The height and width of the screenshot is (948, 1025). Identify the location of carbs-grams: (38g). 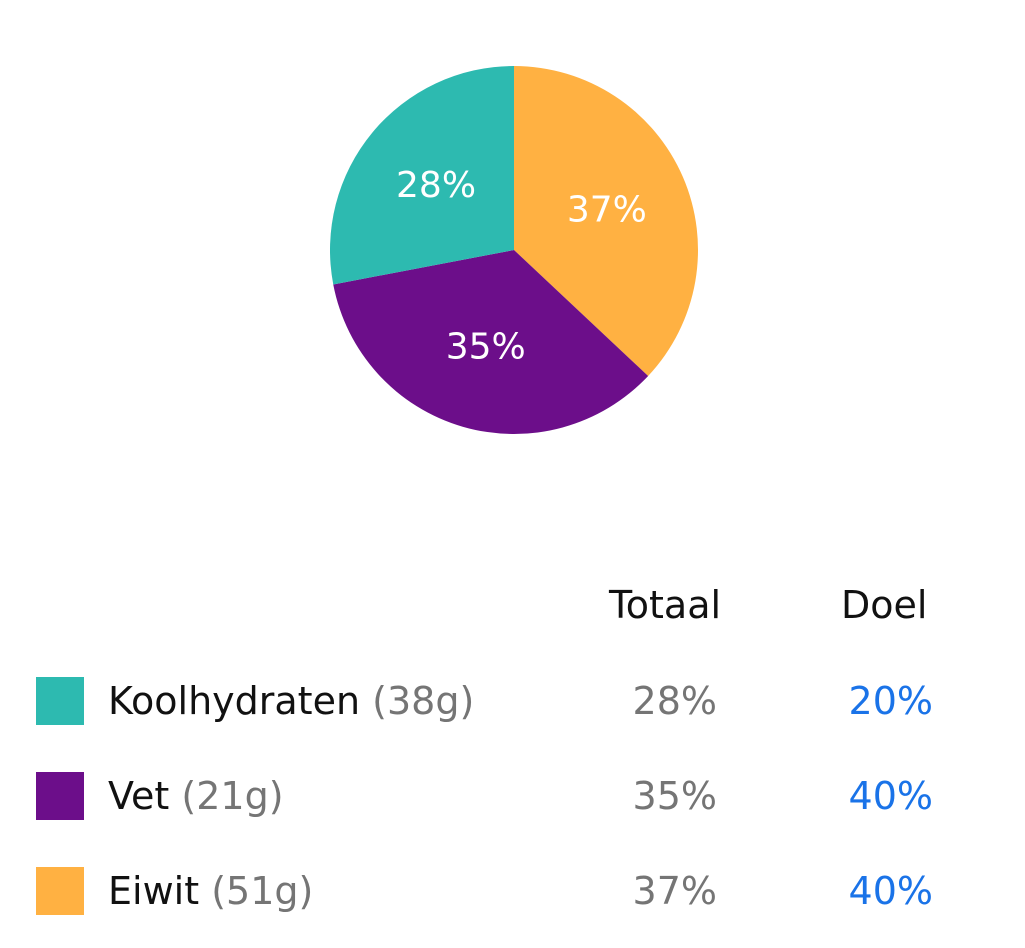
(423, 701).